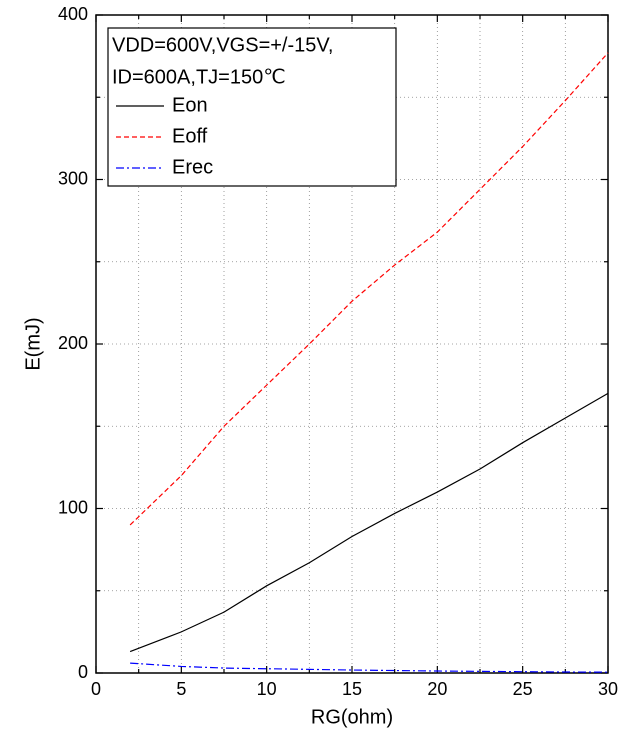  What do you see at coordinates (96, 689) in the screenshot?
I see `x-tick-label: 0` at bounding box center [96, 689].